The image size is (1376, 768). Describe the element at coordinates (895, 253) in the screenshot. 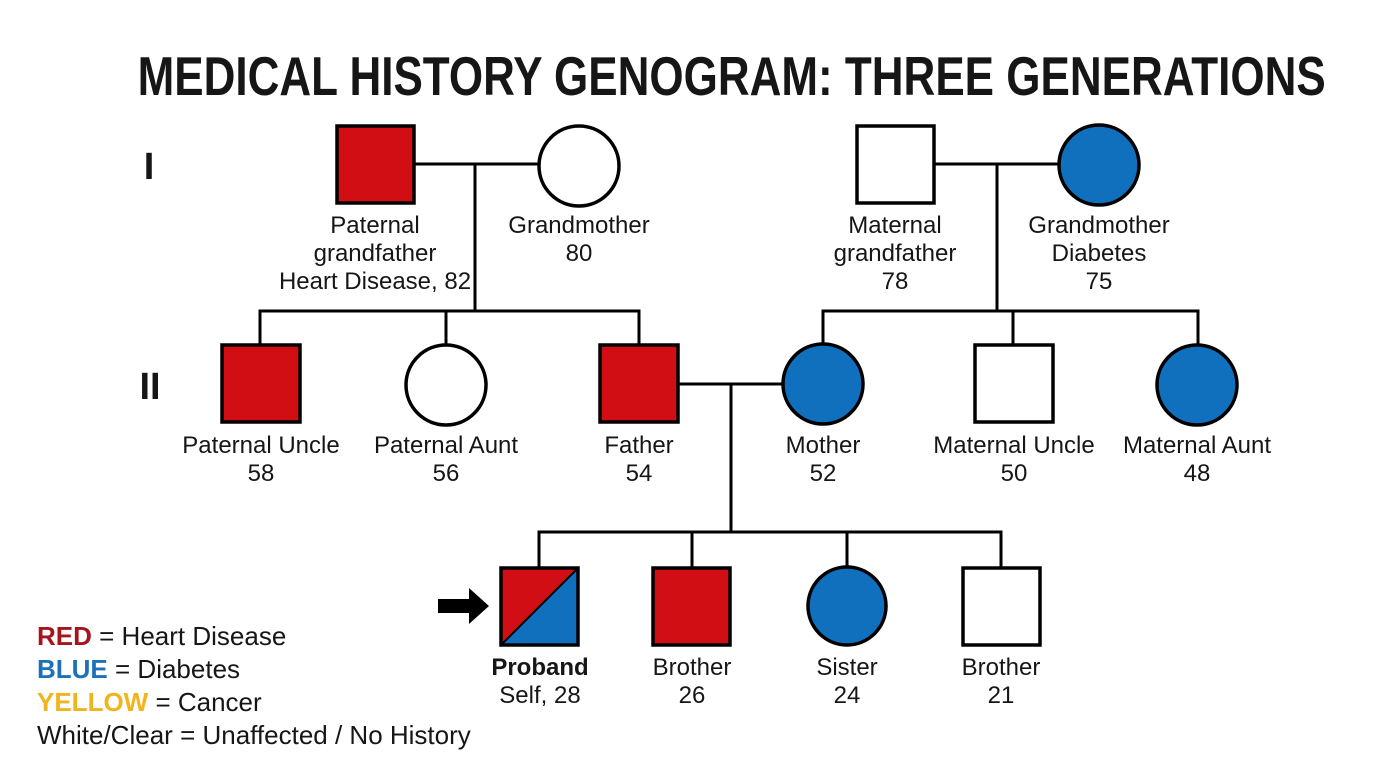

I see `maternal-grandfather-label: Maternal grandfather 78` at that location.